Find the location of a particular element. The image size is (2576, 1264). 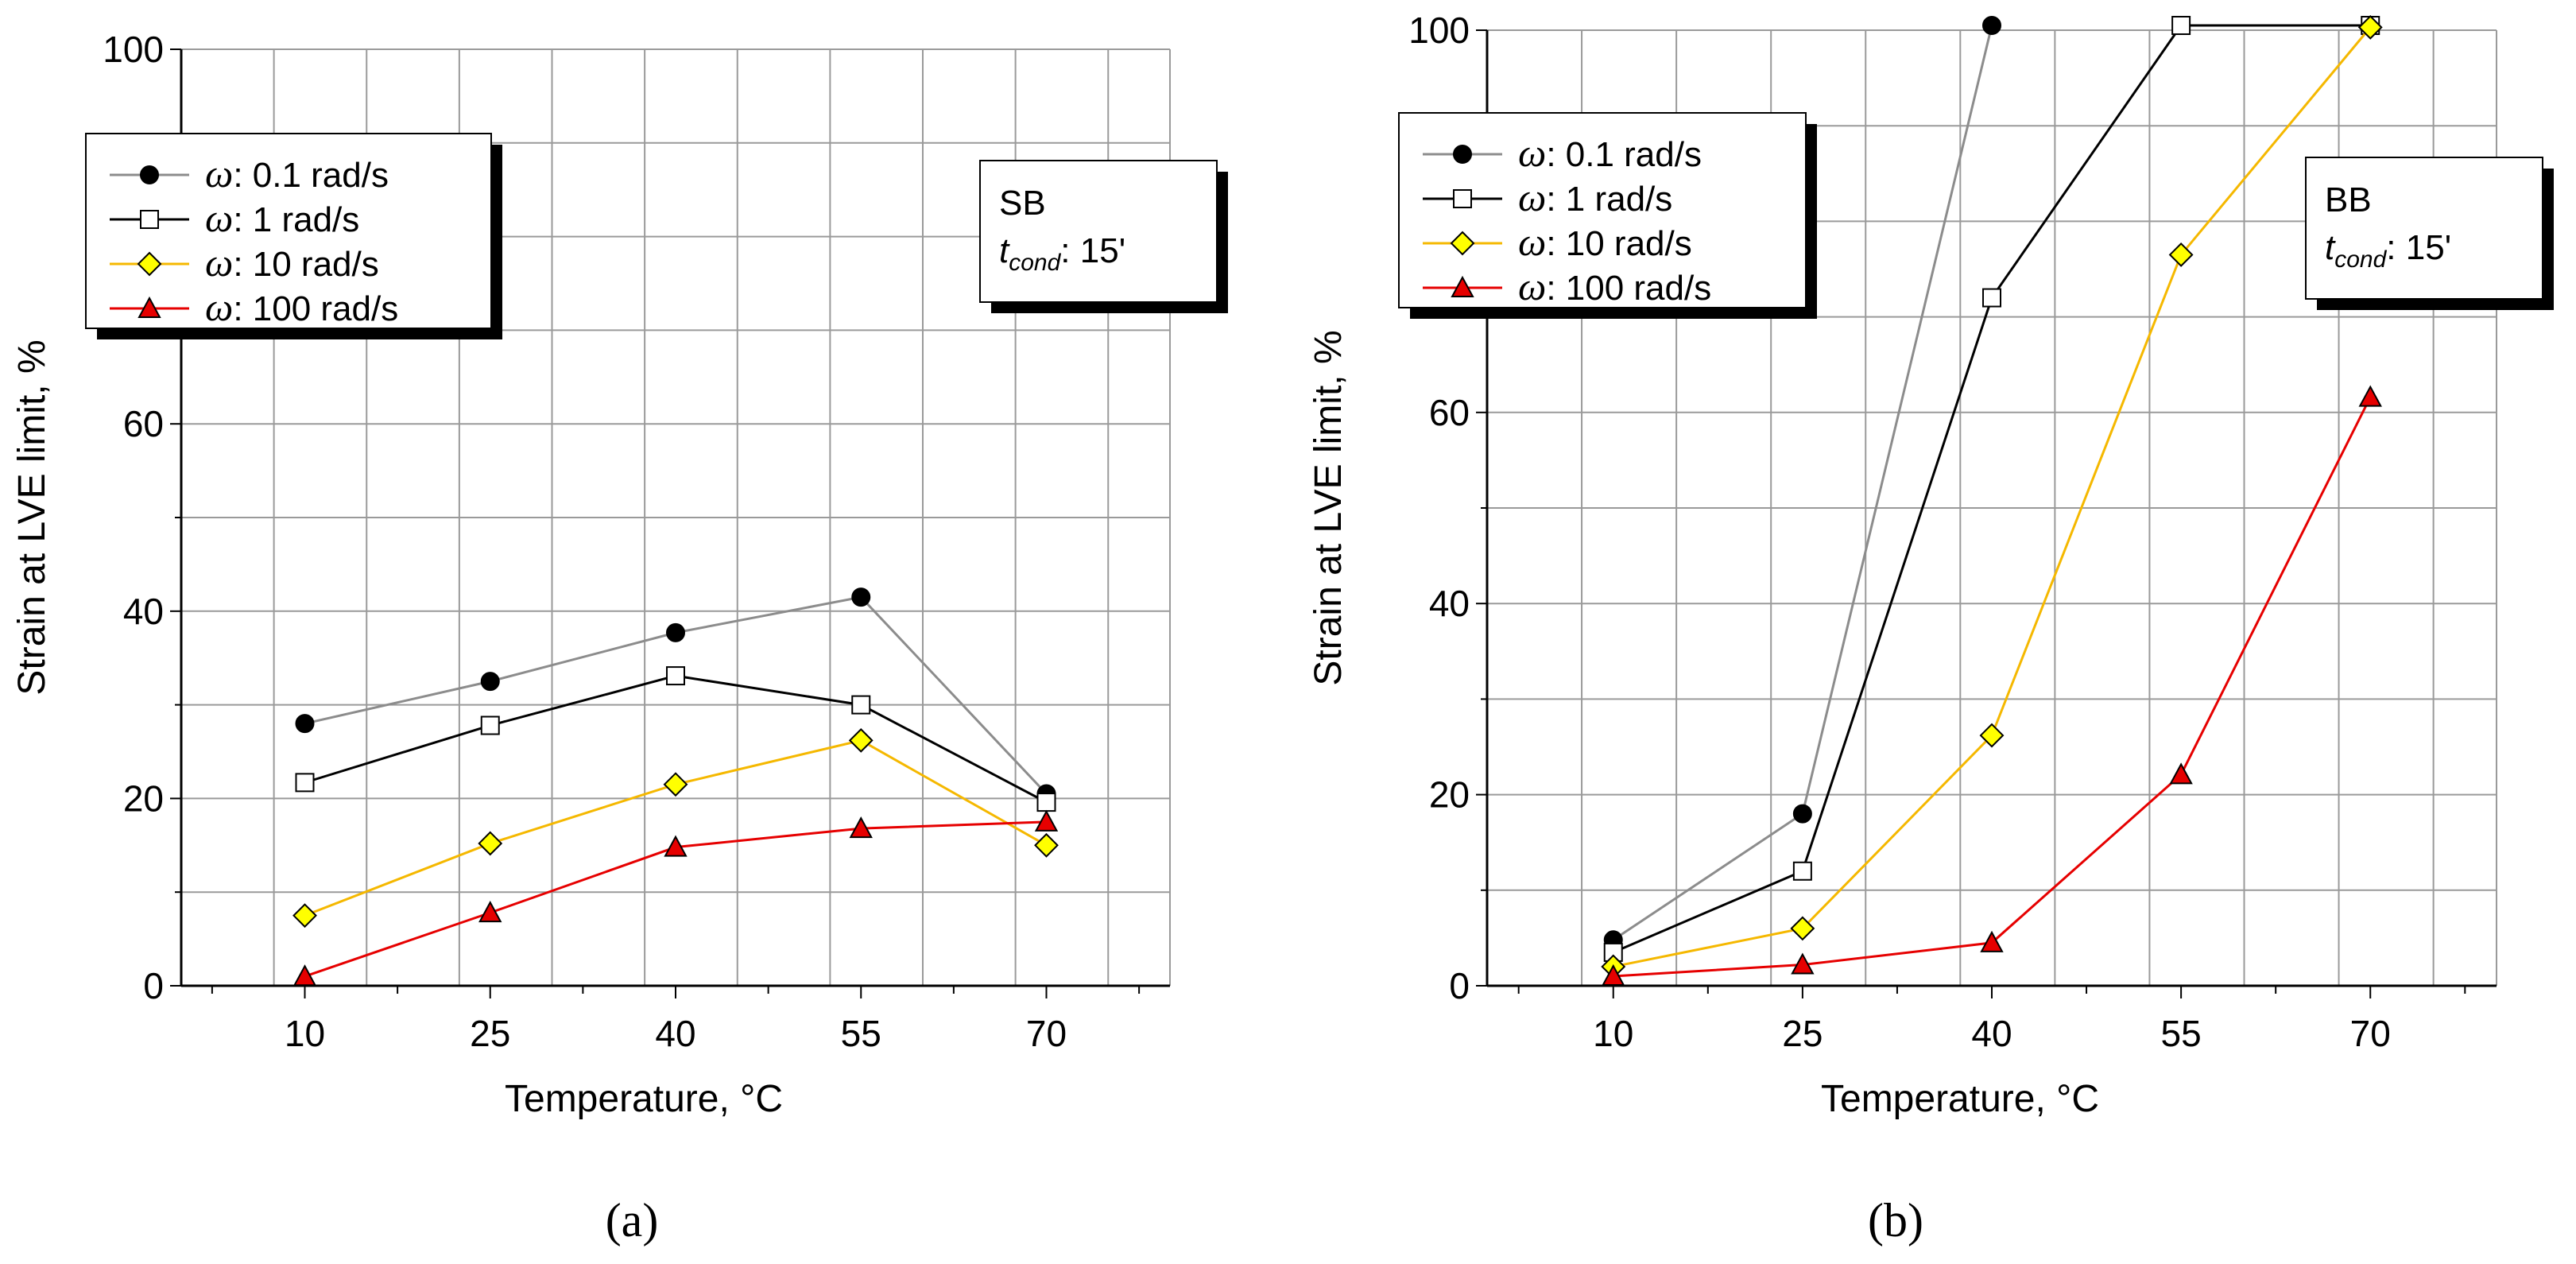

annotation-material: BB is located at coordinates (2348, 199).